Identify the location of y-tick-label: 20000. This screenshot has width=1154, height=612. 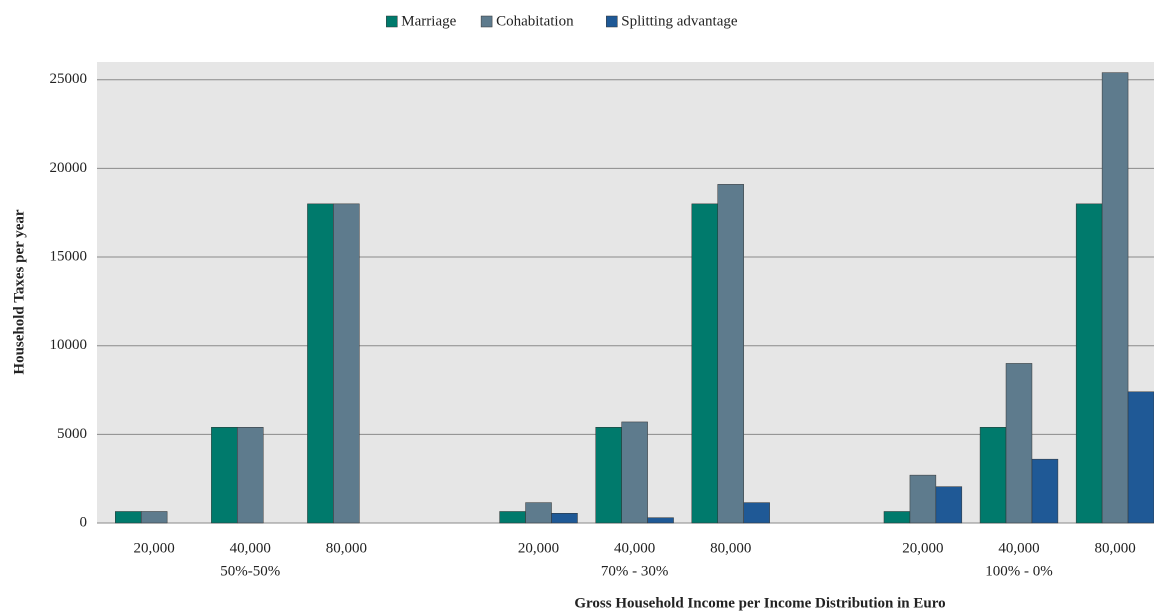
(69, 168).